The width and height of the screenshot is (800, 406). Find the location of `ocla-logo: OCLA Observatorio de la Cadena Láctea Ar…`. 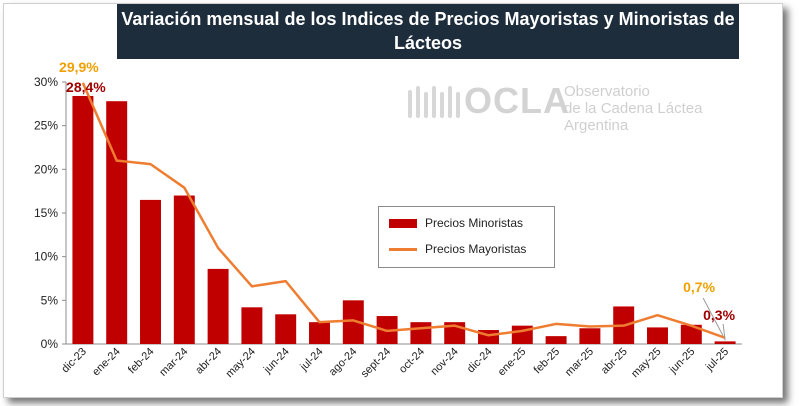

ocla-logo: OCLA Observatorio de la Cadena Láctea Ar… is located at coordinates (555, 108).